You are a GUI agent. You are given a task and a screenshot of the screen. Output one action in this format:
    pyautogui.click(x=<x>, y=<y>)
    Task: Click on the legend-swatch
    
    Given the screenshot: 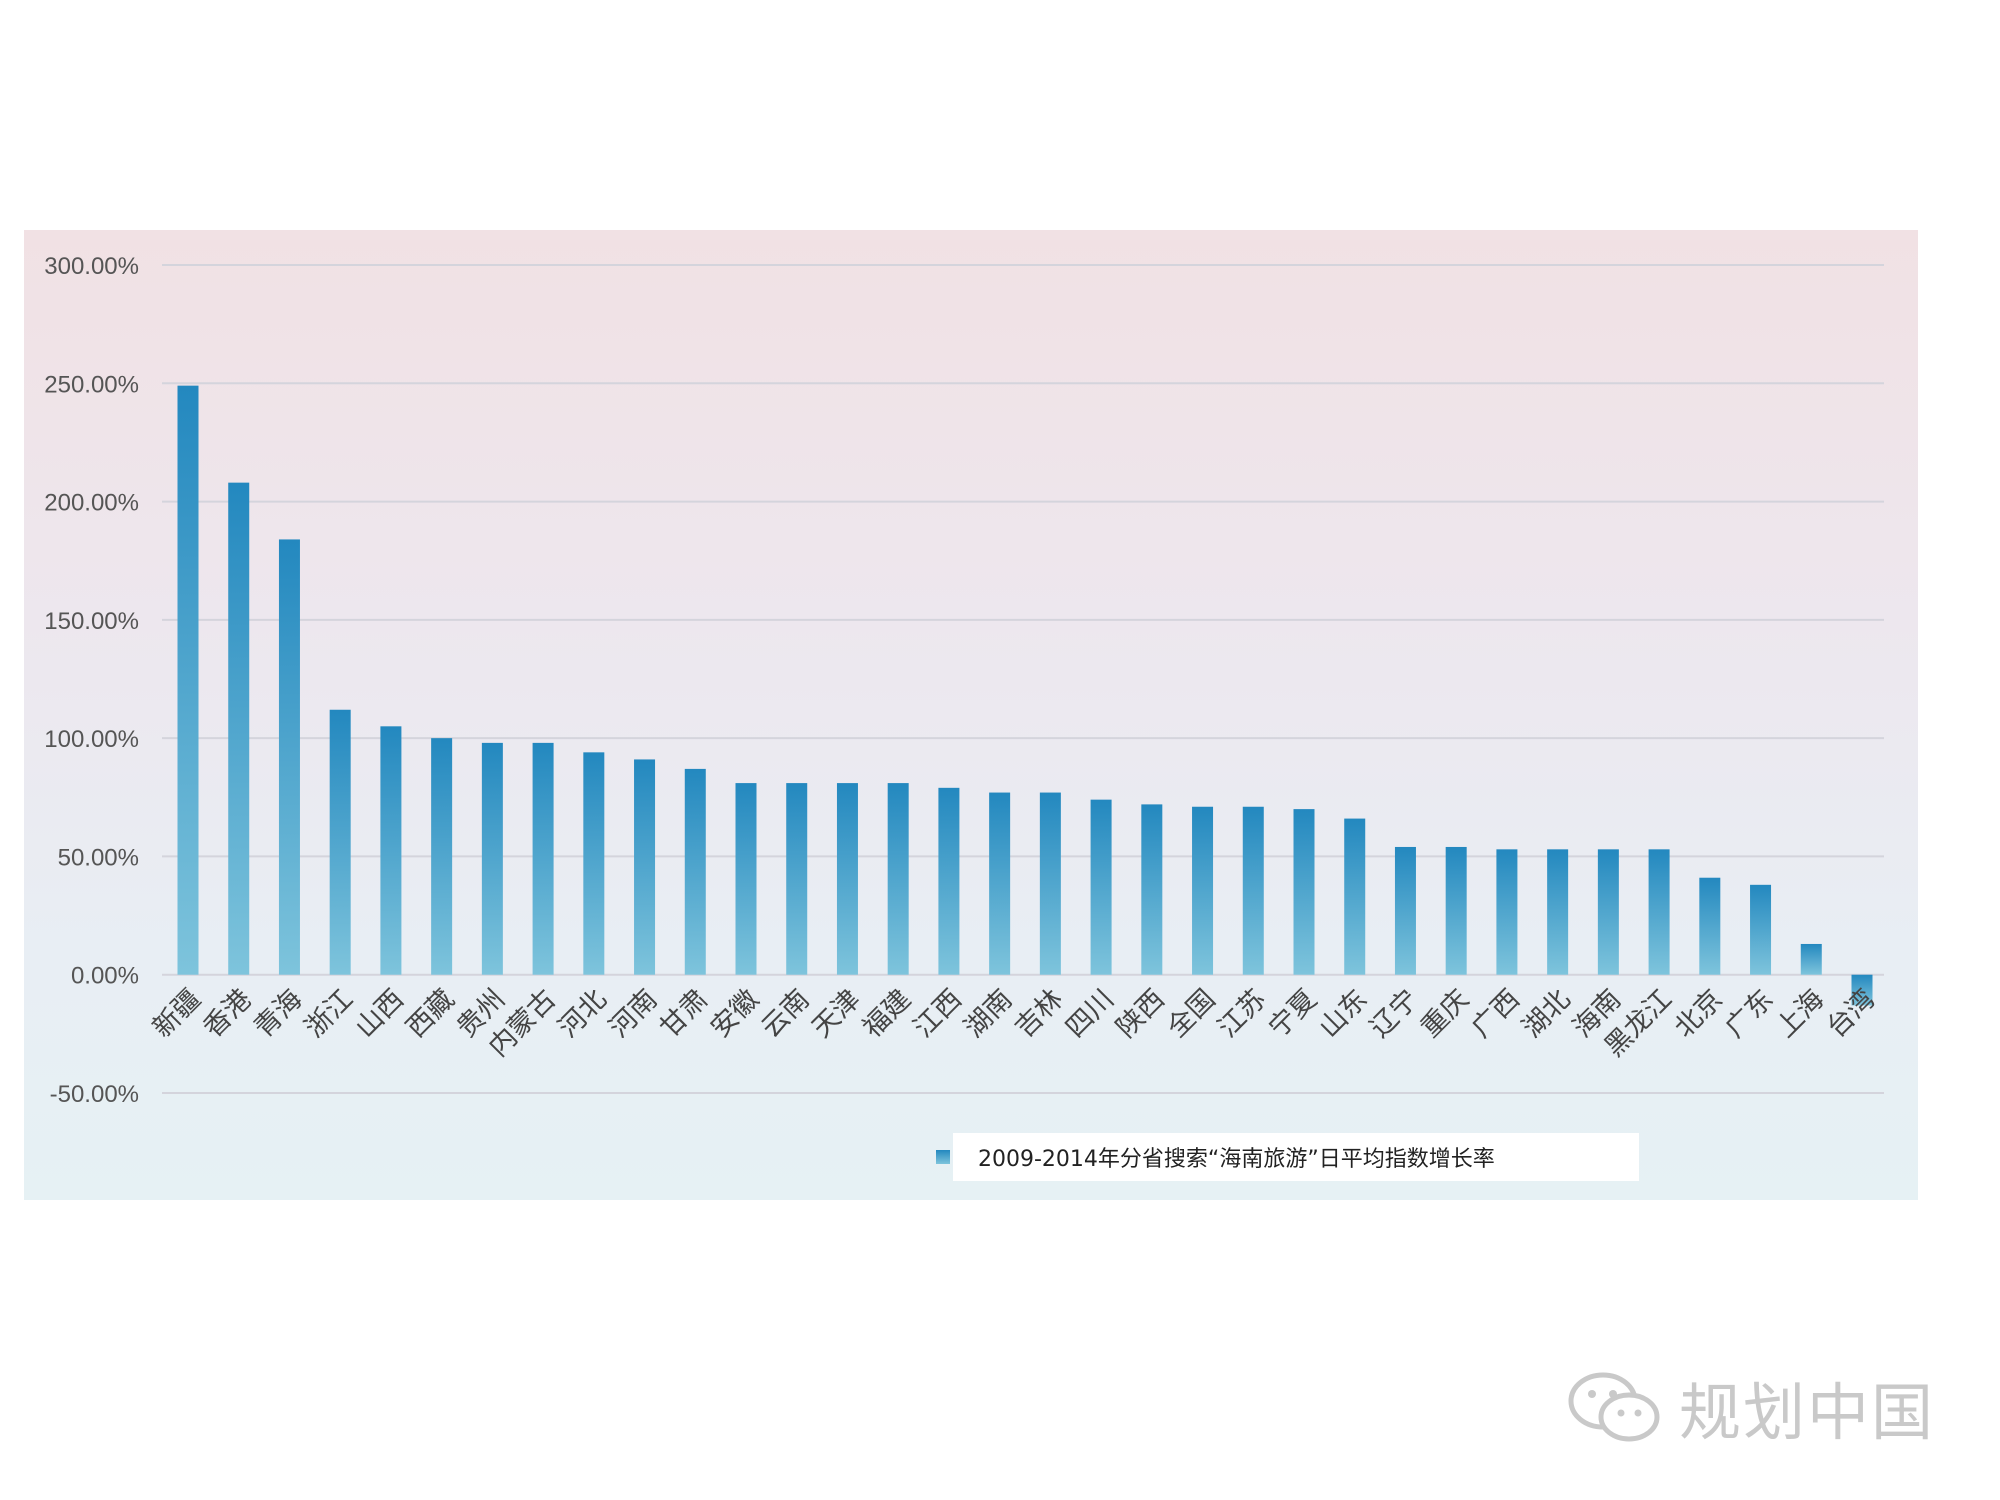 What is the action you would take?
    pyautogui.click(x=943, y=1157)
    